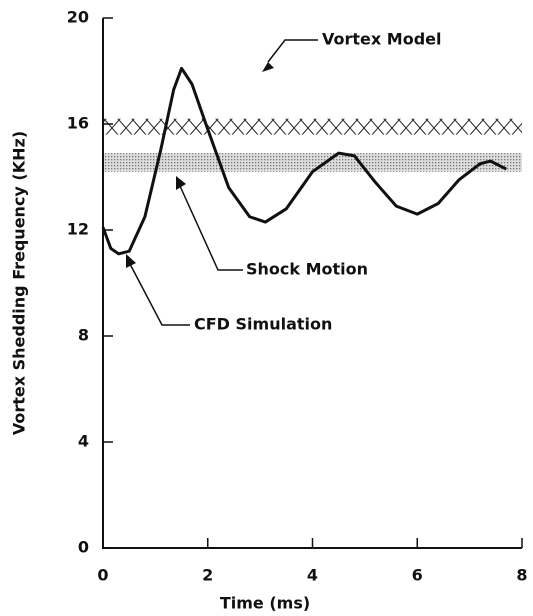 The height and width of the screenshot is (616, 533). Describe the element at coordinates (78, 229) in the screenshot. I see `y-tick-label: 12` at that location.